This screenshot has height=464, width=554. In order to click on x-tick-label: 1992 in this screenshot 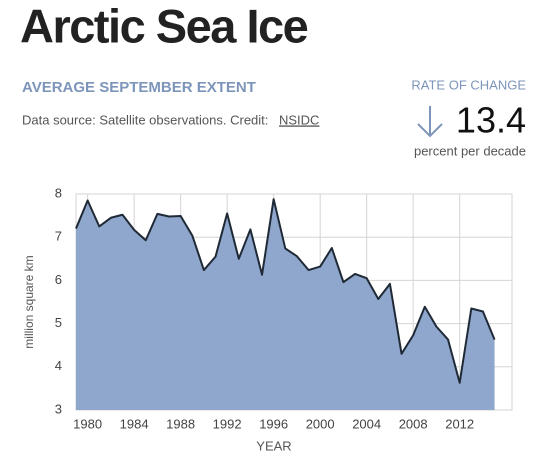, I will do `click(227, 423)`.